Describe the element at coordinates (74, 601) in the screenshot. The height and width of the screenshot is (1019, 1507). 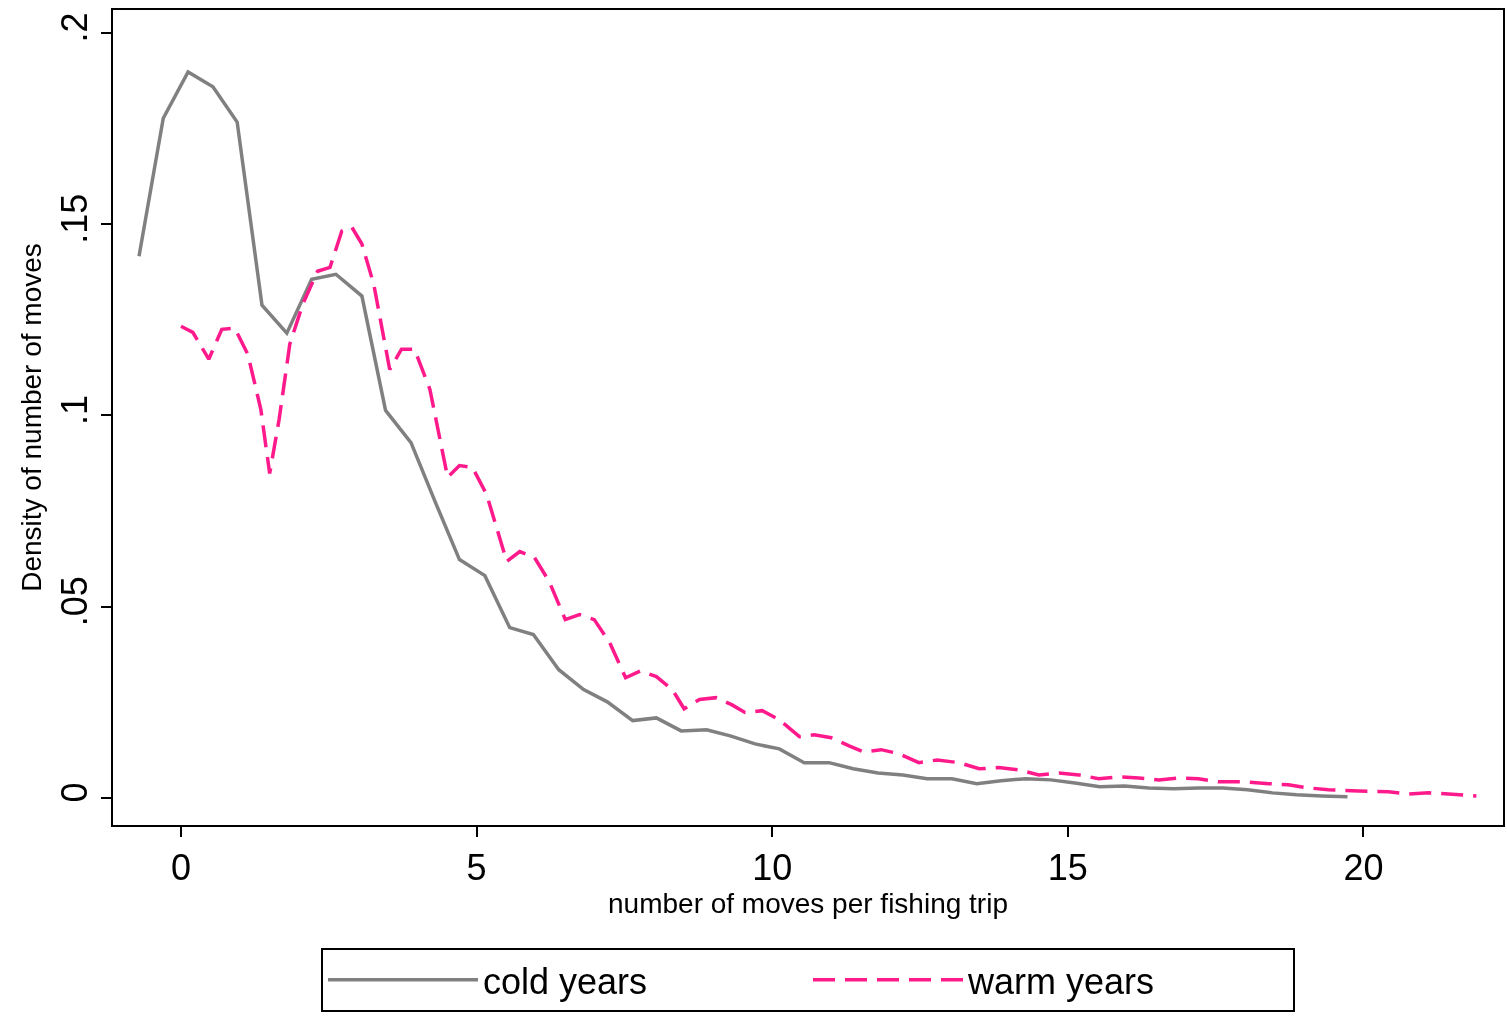
I see `y-tick-label: .05` at that location.